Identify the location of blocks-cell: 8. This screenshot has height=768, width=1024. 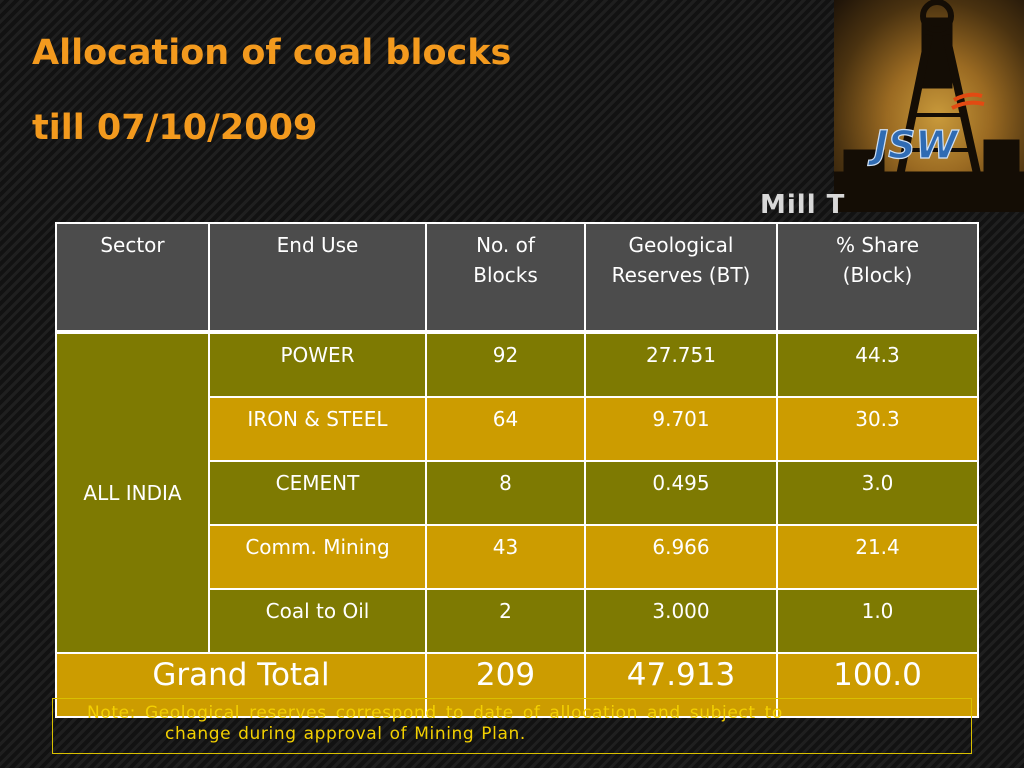
(505, 493).